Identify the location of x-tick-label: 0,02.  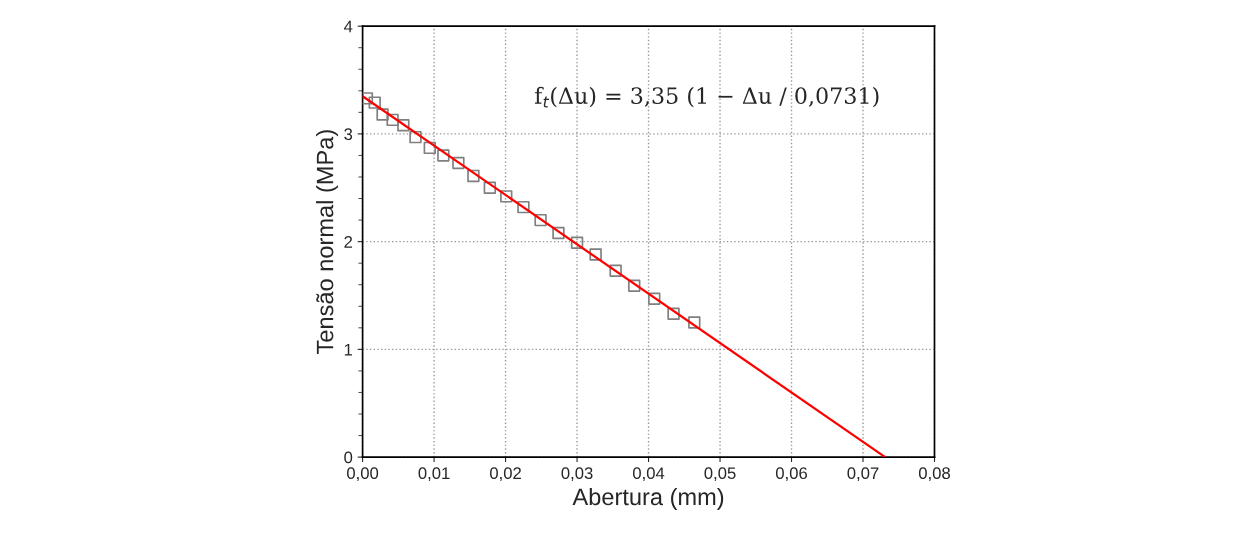
(505, 474).